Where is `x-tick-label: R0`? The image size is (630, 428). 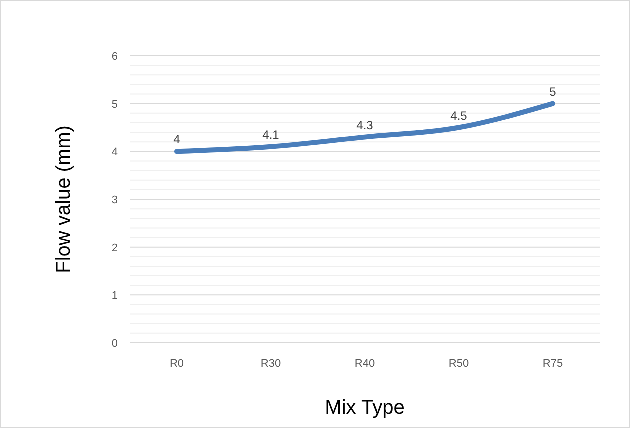
x-tick-label: R0 is located at coordinates (177, 364).